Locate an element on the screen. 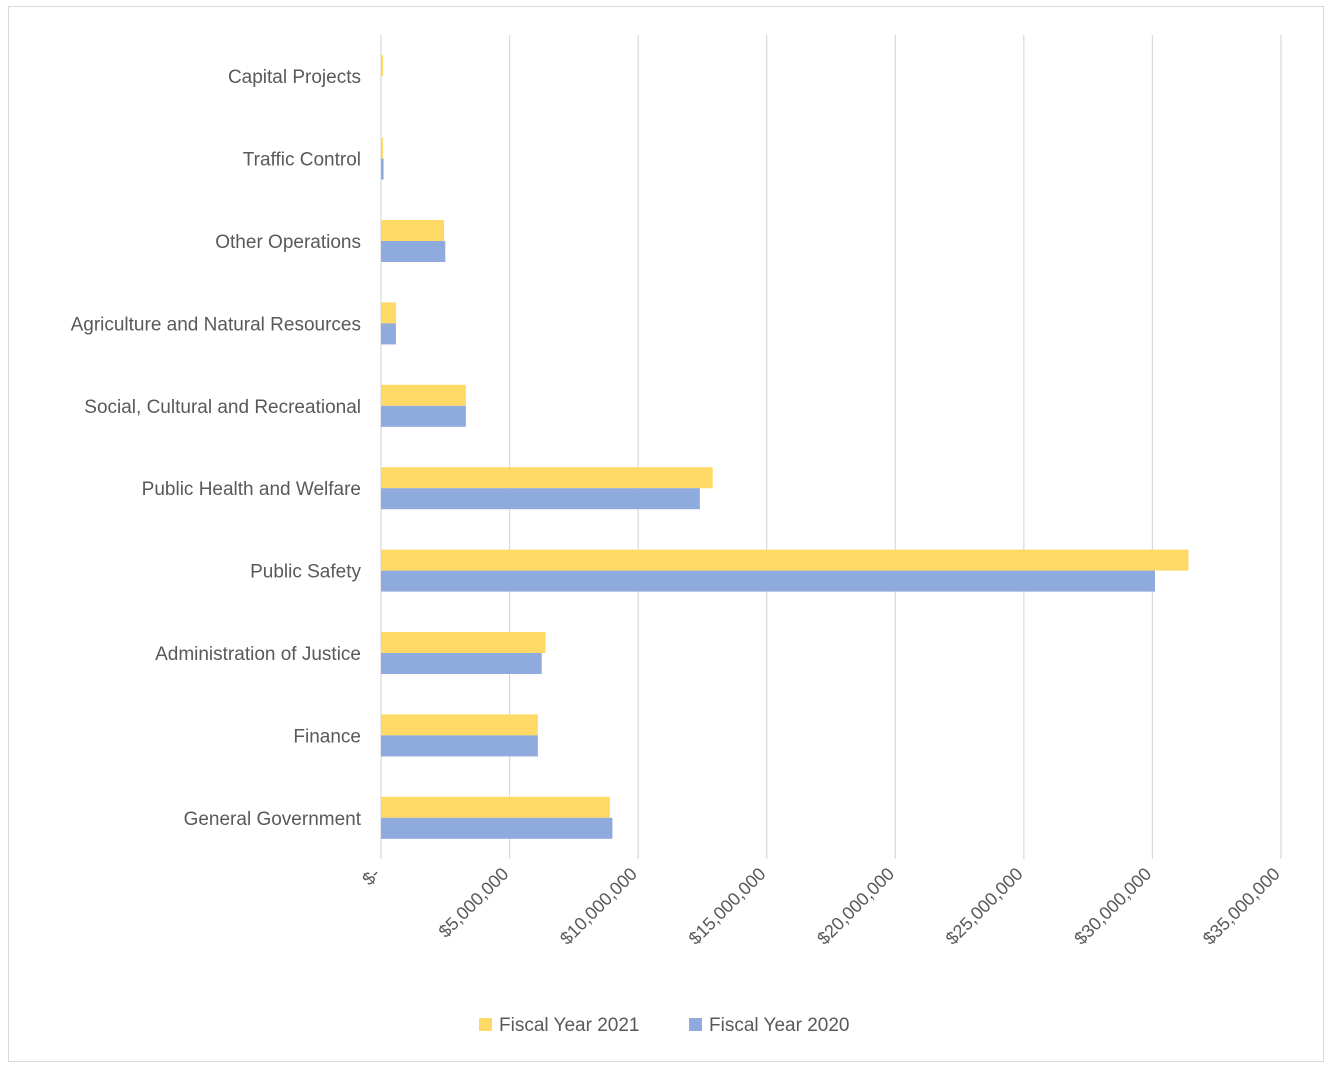 The width and height of the screenshot is (1328, 1068). category-label: Agriculture and Natural Resources is located at coordinates (216, 324).